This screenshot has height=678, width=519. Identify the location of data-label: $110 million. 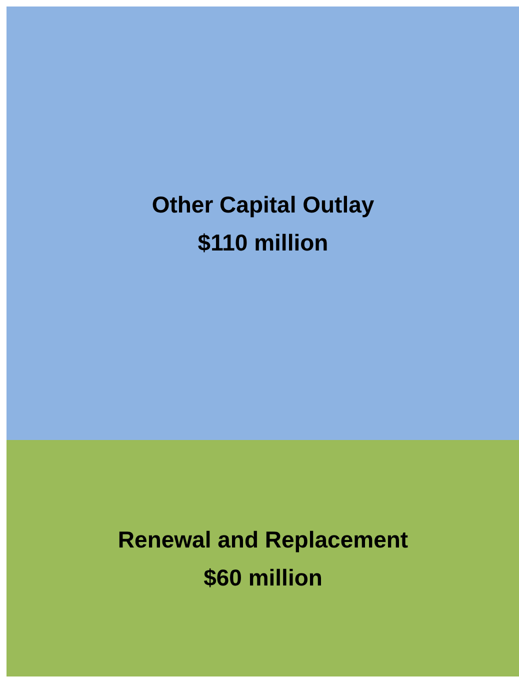
(263, 242).